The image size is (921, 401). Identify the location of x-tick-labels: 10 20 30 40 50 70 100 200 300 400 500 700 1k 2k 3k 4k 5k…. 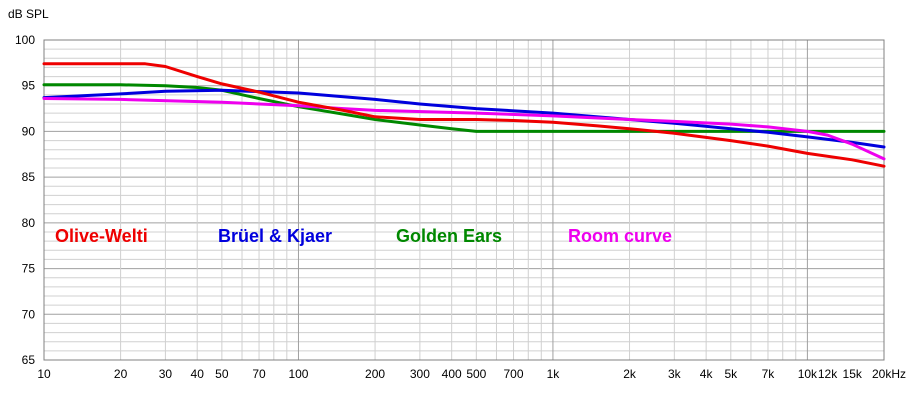
(471, 374).